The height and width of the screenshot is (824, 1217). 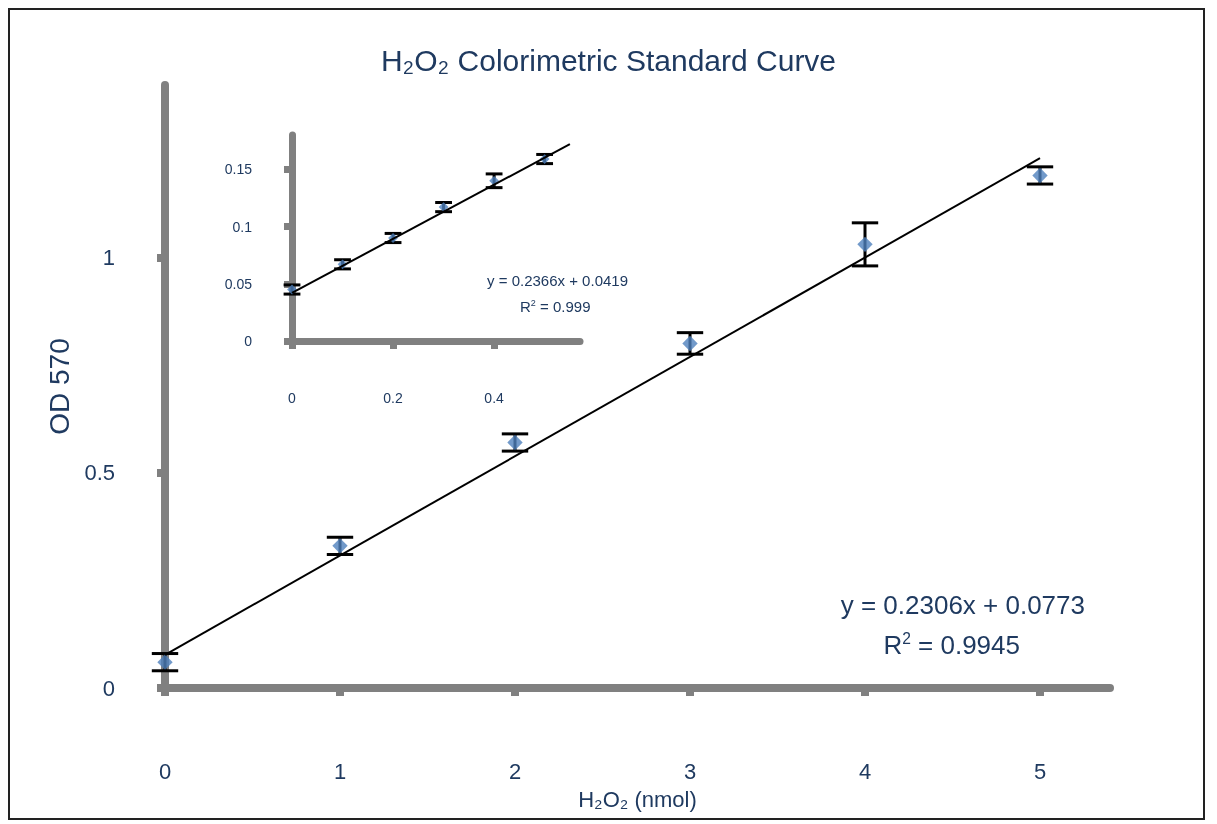 I want to click on annotation: y = 0.2366x + 0.0419, so click(x=558, y=280).